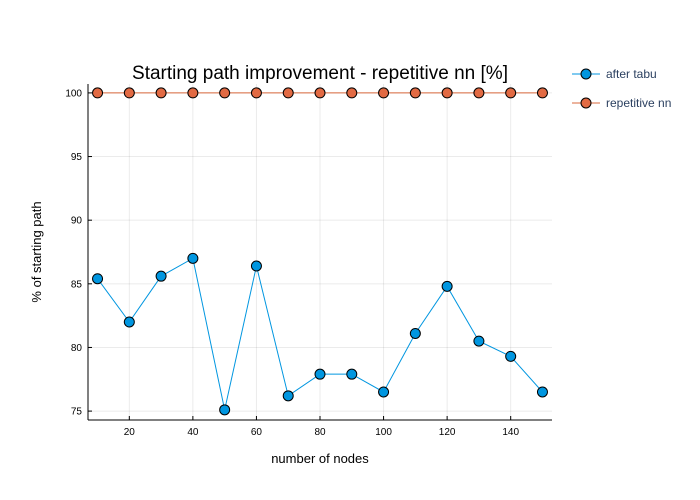  What do you see at coordinates (621, 88) in the screenshot?
I see `legend: after tabu repetitive nn` at bounding box center [621, 88].